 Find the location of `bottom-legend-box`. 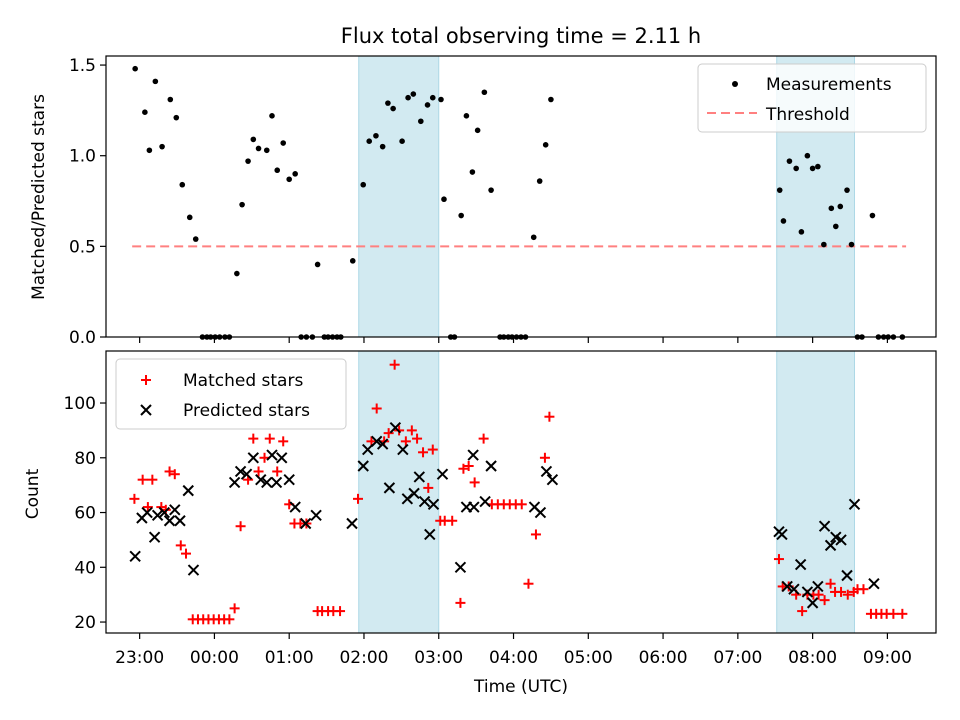

bottom-legend-box is located at coordinates (231, 394).